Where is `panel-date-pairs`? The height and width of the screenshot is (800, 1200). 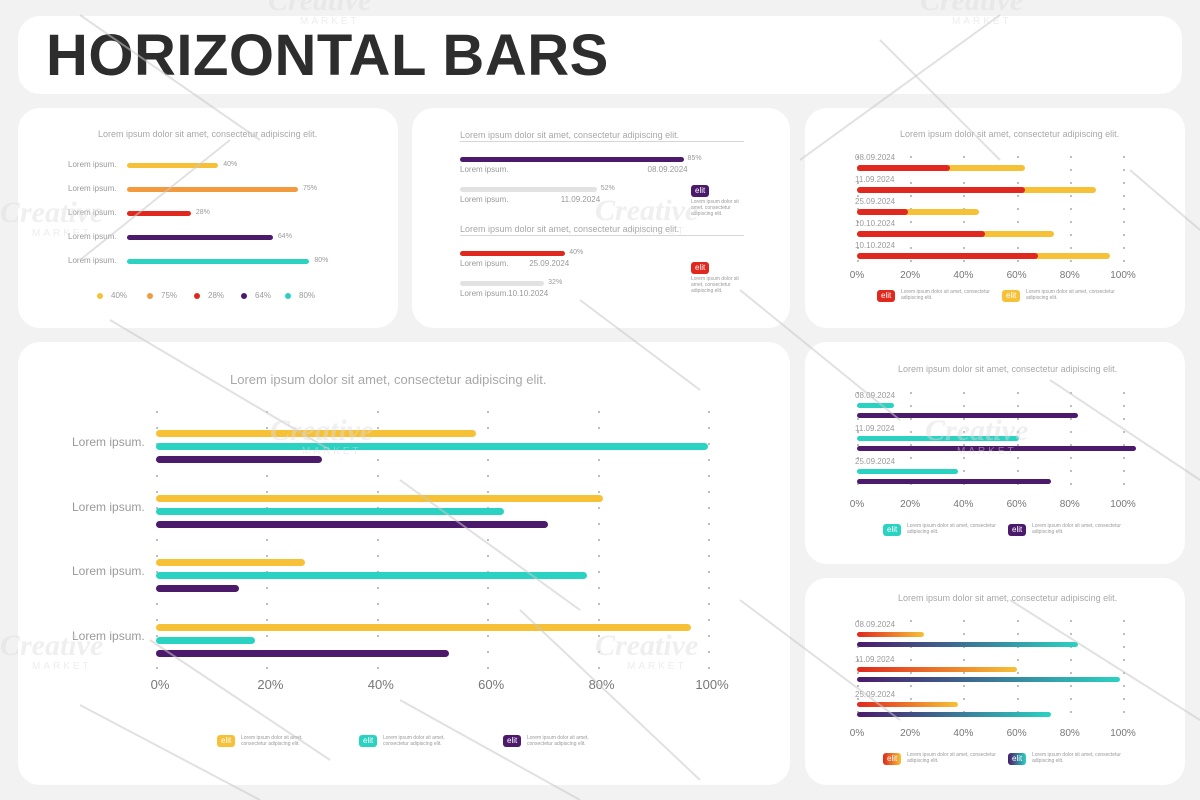 panel-date-pairs is located at coordinates (995, 218).